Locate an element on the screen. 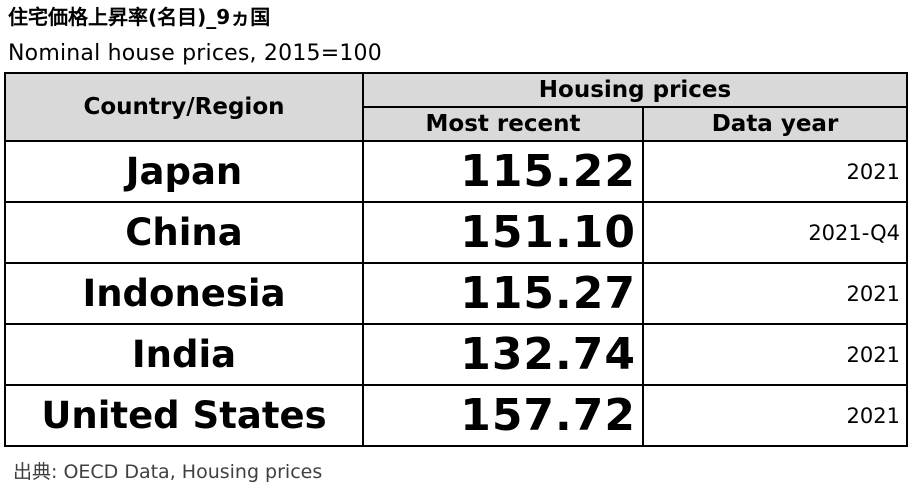  value-cell: 115.27 is located at coordinates (503, 293).